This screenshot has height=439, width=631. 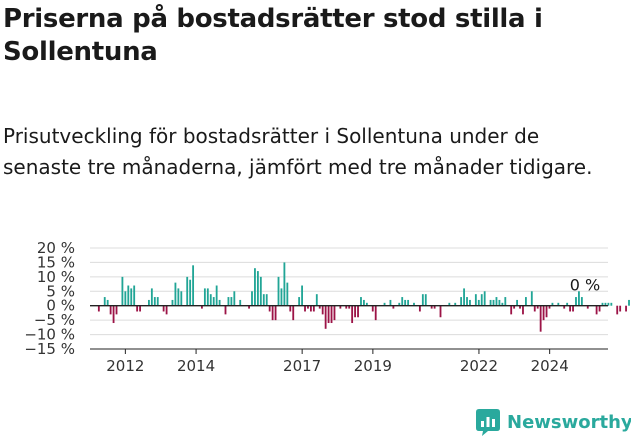 What do you see at coordinates (479, 366) in the screenshot?
I see `x-tick-label: 2022` at bounding box center [479, 366].